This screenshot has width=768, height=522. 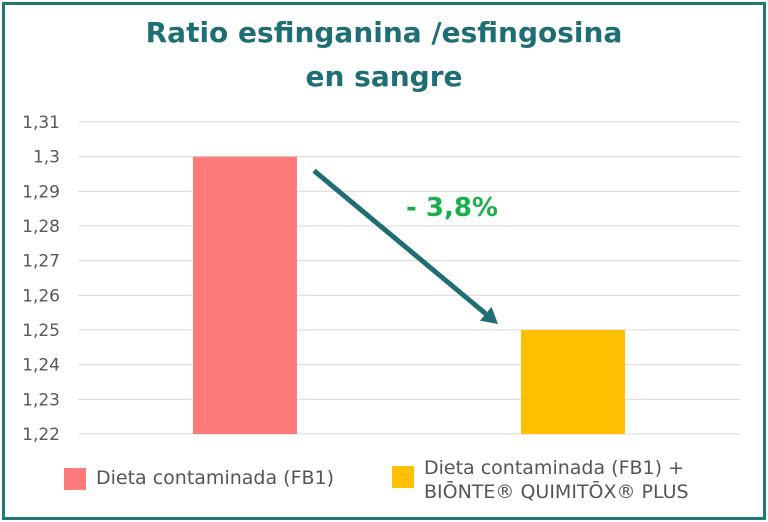 I want to click on percent-change-label: - 3,8%, so click(x=452, y=208).